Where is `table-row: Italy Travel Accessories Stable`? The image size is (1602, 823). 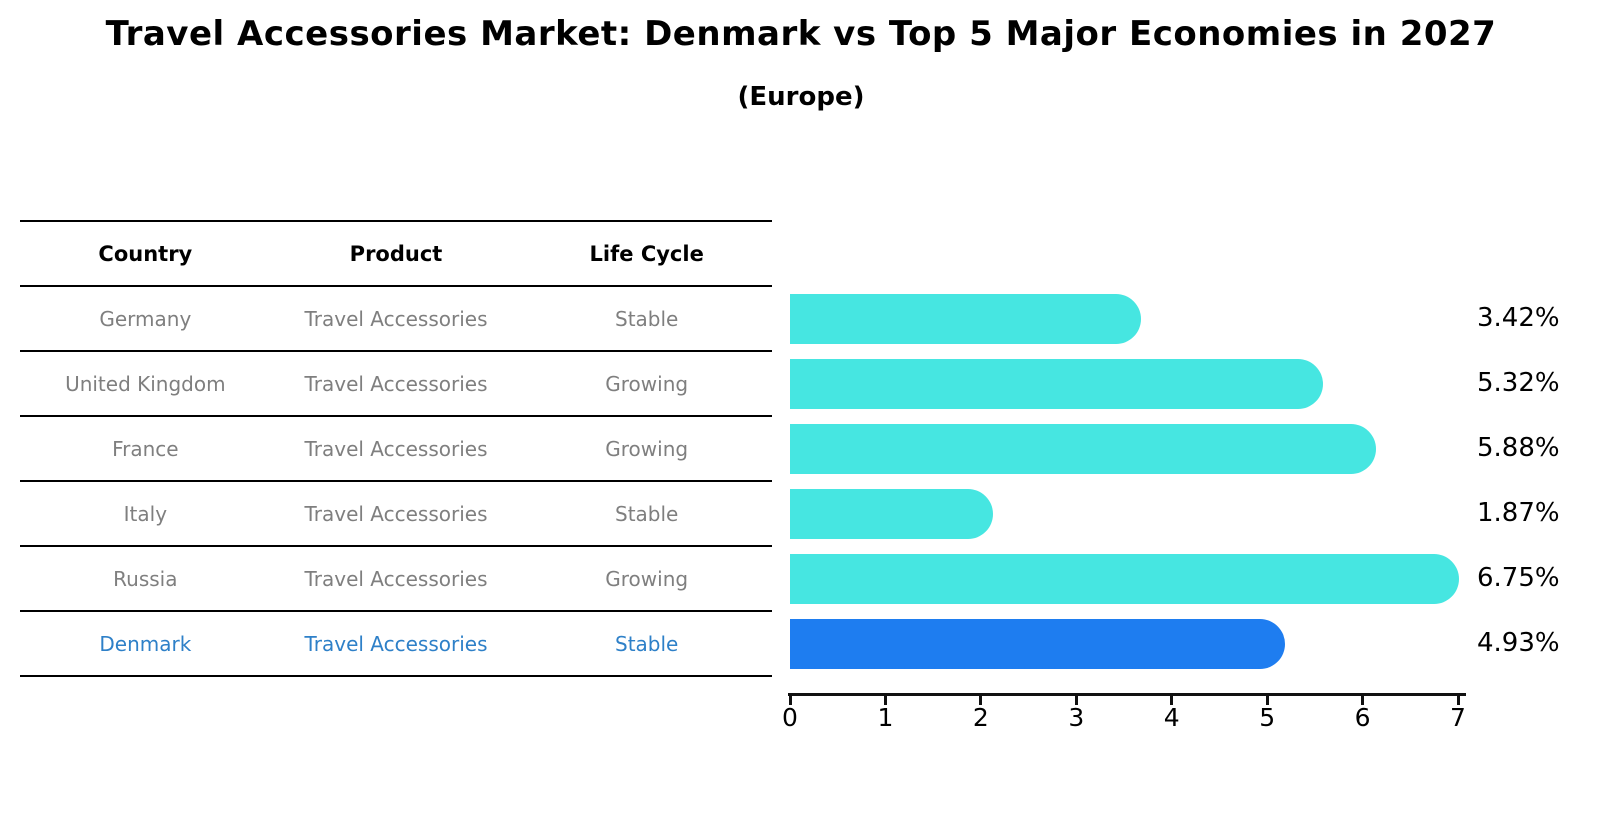 table-row: Italy Travel Accessories Stable is located at coordinates (396, 514).